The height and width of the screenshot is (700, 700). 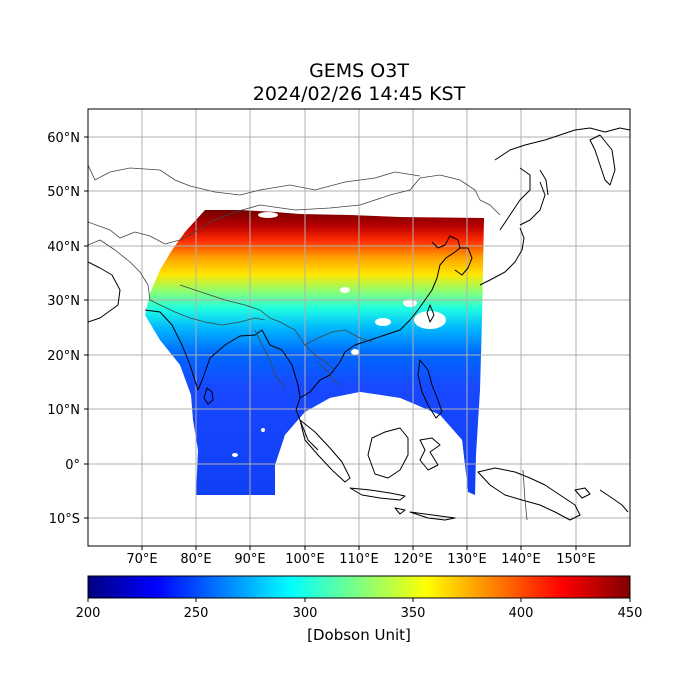 I want to click on lat-label: 30°N, so click(x=63, y=301).